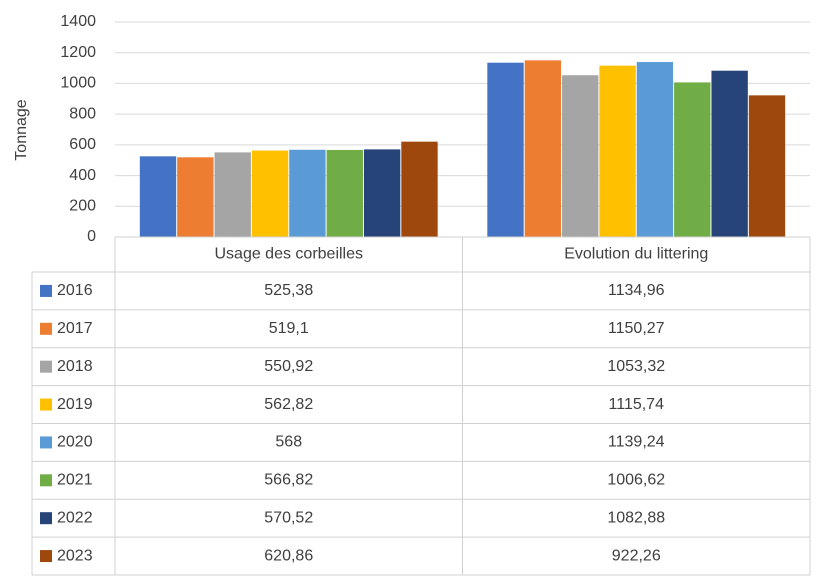 This screenshot has height=576, width=821. Describe the element at coordinates (75, 442) in the screenshot. I see `legend-label: 2020` at that location.